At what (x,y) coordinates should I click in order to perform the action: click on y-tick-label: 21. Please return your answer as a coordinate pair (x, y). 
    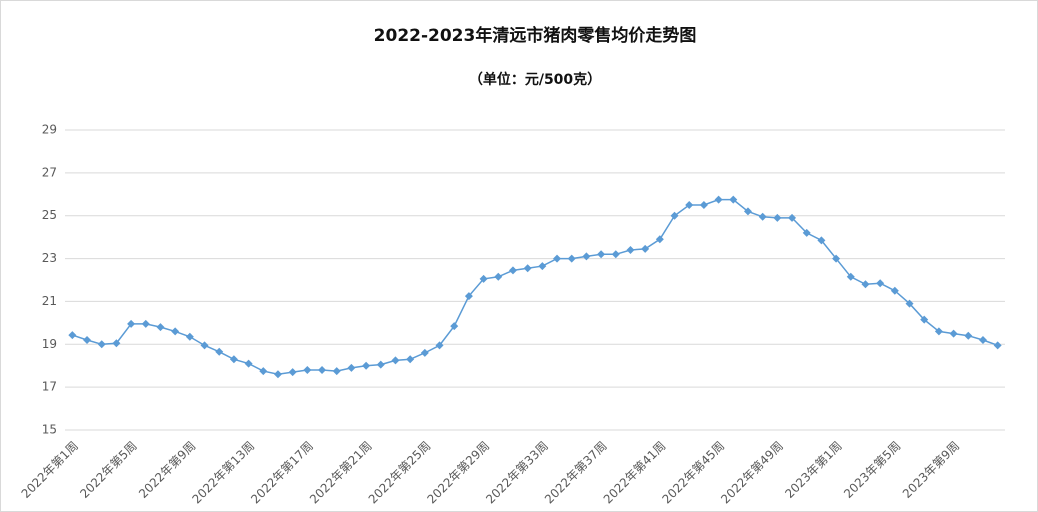
    Looking at the image, I should click on (49, 301).